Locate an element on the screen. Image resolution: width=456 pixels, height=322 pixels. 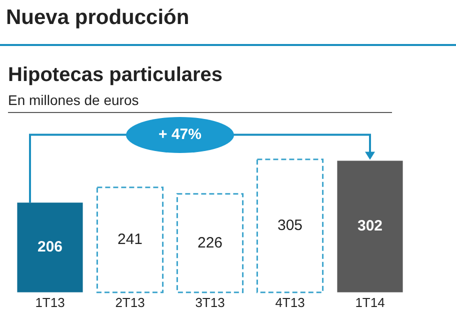
y-axis-title: En millones de euros is located at coordinates (73, 100).